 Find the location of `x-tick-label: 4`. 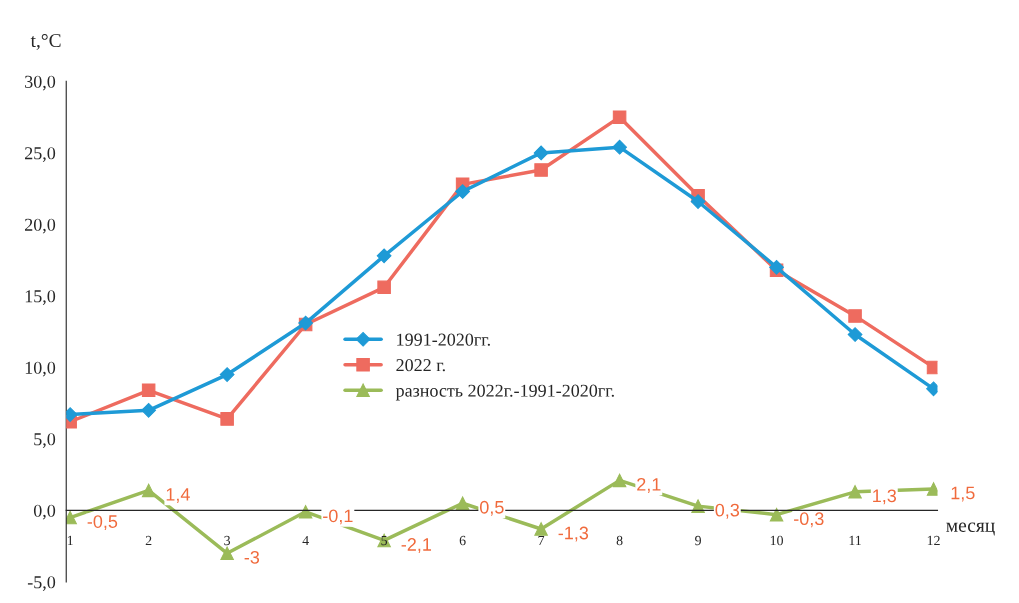

x-tick-label: 4 is located at coordinates (305, 540).